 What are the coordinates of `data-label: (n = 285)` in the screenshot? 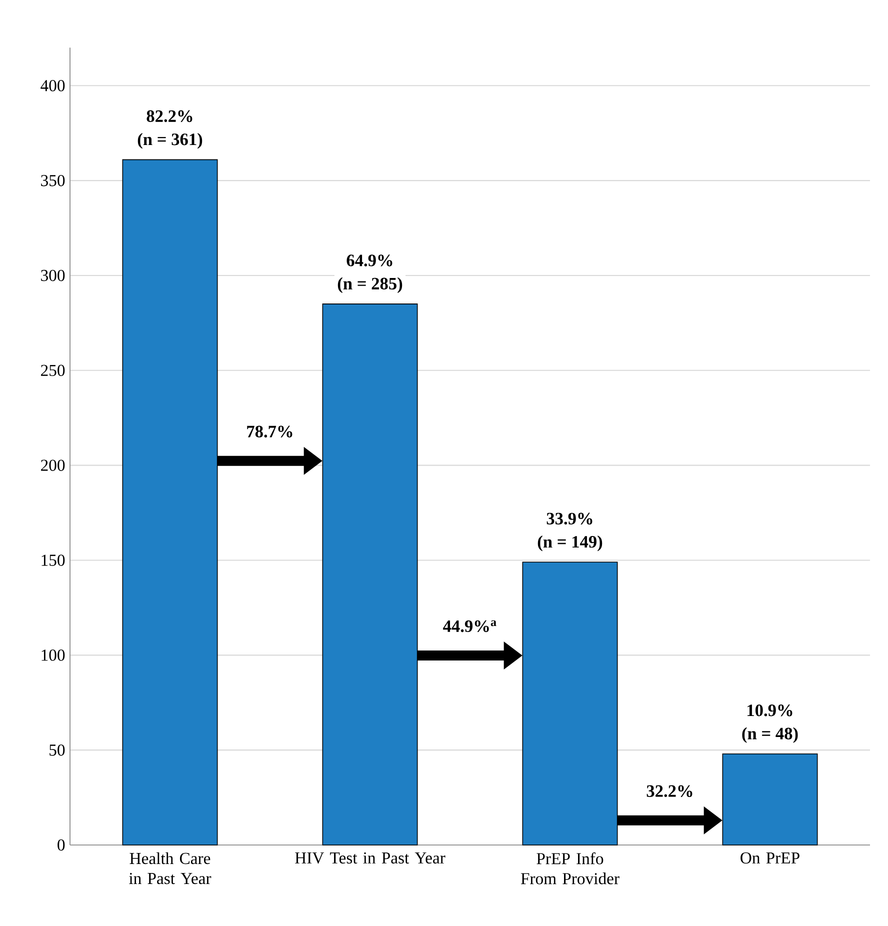 It's located at (370, 285).